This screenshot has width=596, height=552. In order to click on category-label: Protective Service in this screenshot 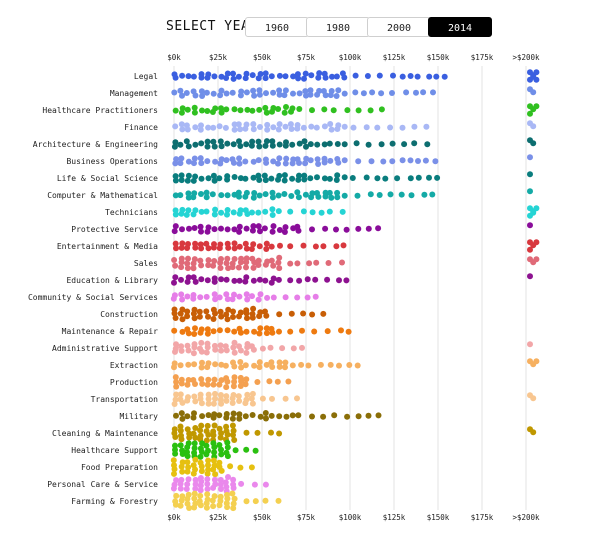, I will do `click(114, 229)`.